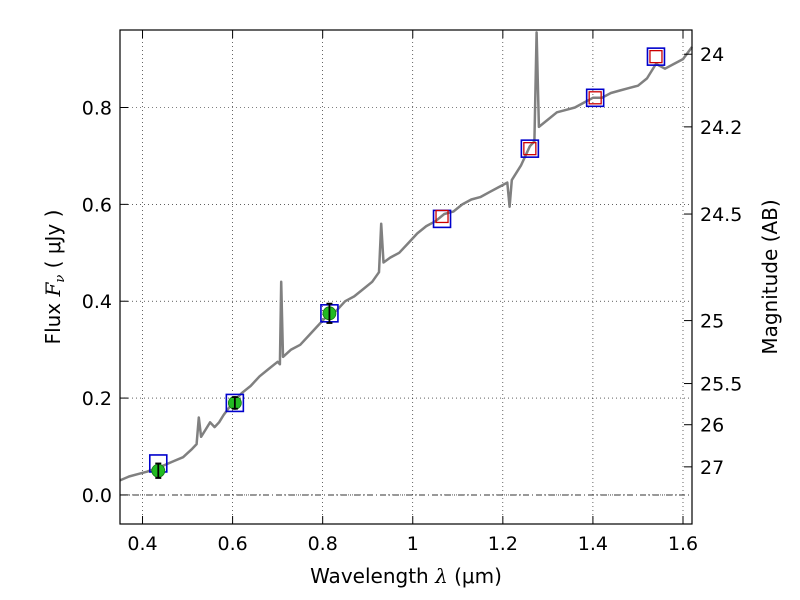  I want to click on y2-tick-label: 25, so click(712, 322).